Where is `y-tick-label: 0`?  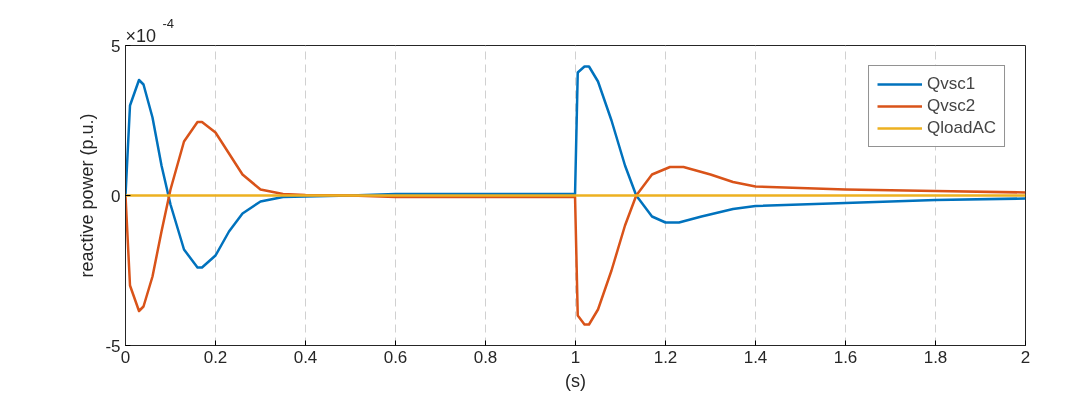 y-tick-label: 0 is located at coordinates (116, 196).